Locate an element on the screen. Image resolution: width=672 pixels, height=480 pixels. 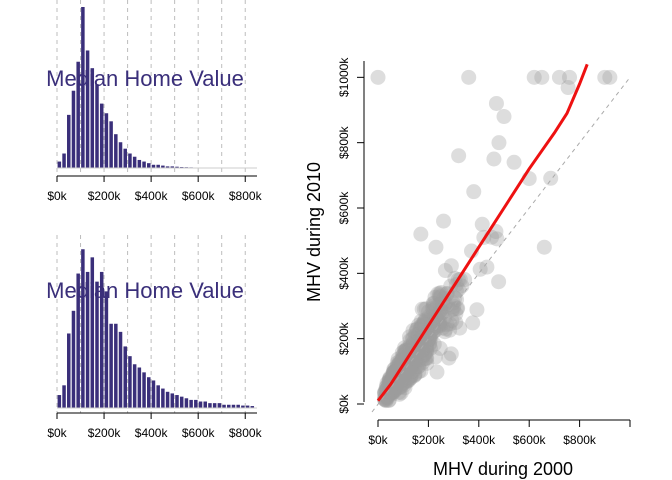
scatter-y-axis-title: MHV during 2010 is located at coordinates (314, 232).